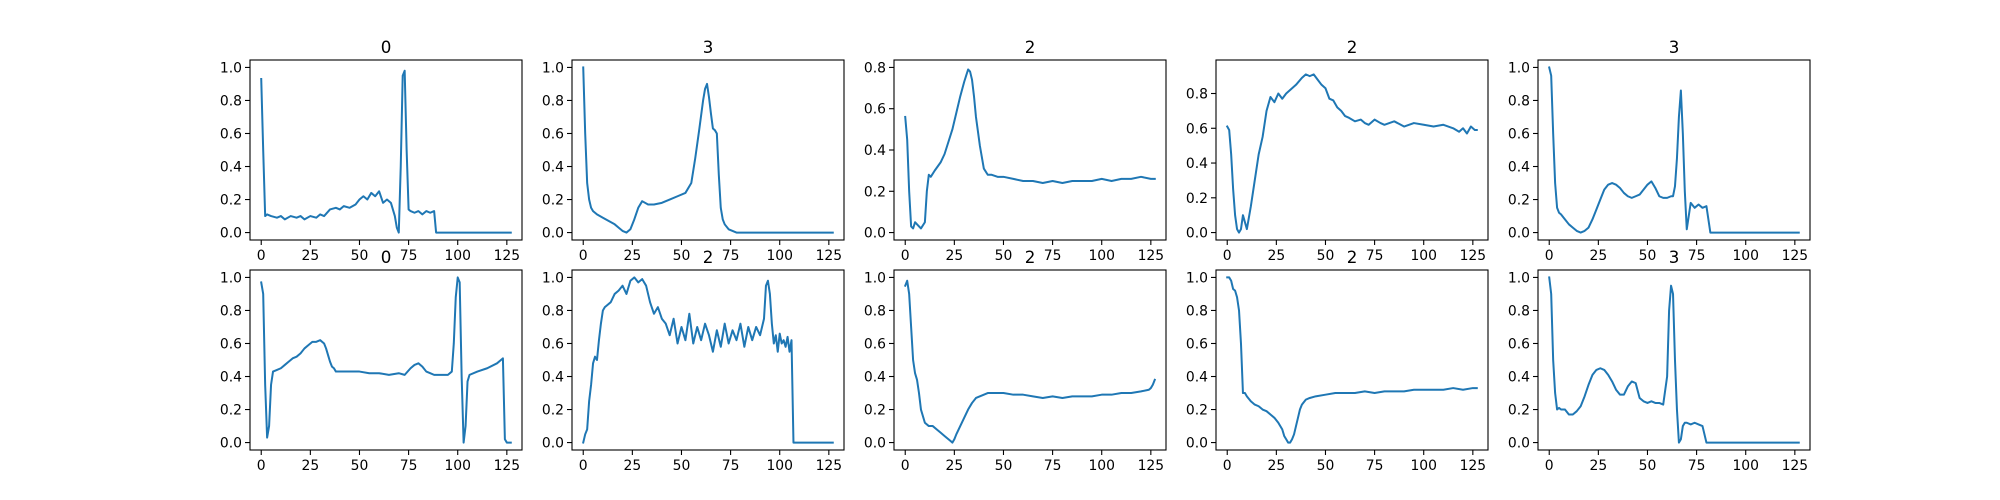 The height and width of the screenshot is (500, 2000). I want to click on subplot-8: 0 25 50 75 100 125 0.0 0.2 0.4 0.6 0.8 1.0 2, so click(1337, 360).